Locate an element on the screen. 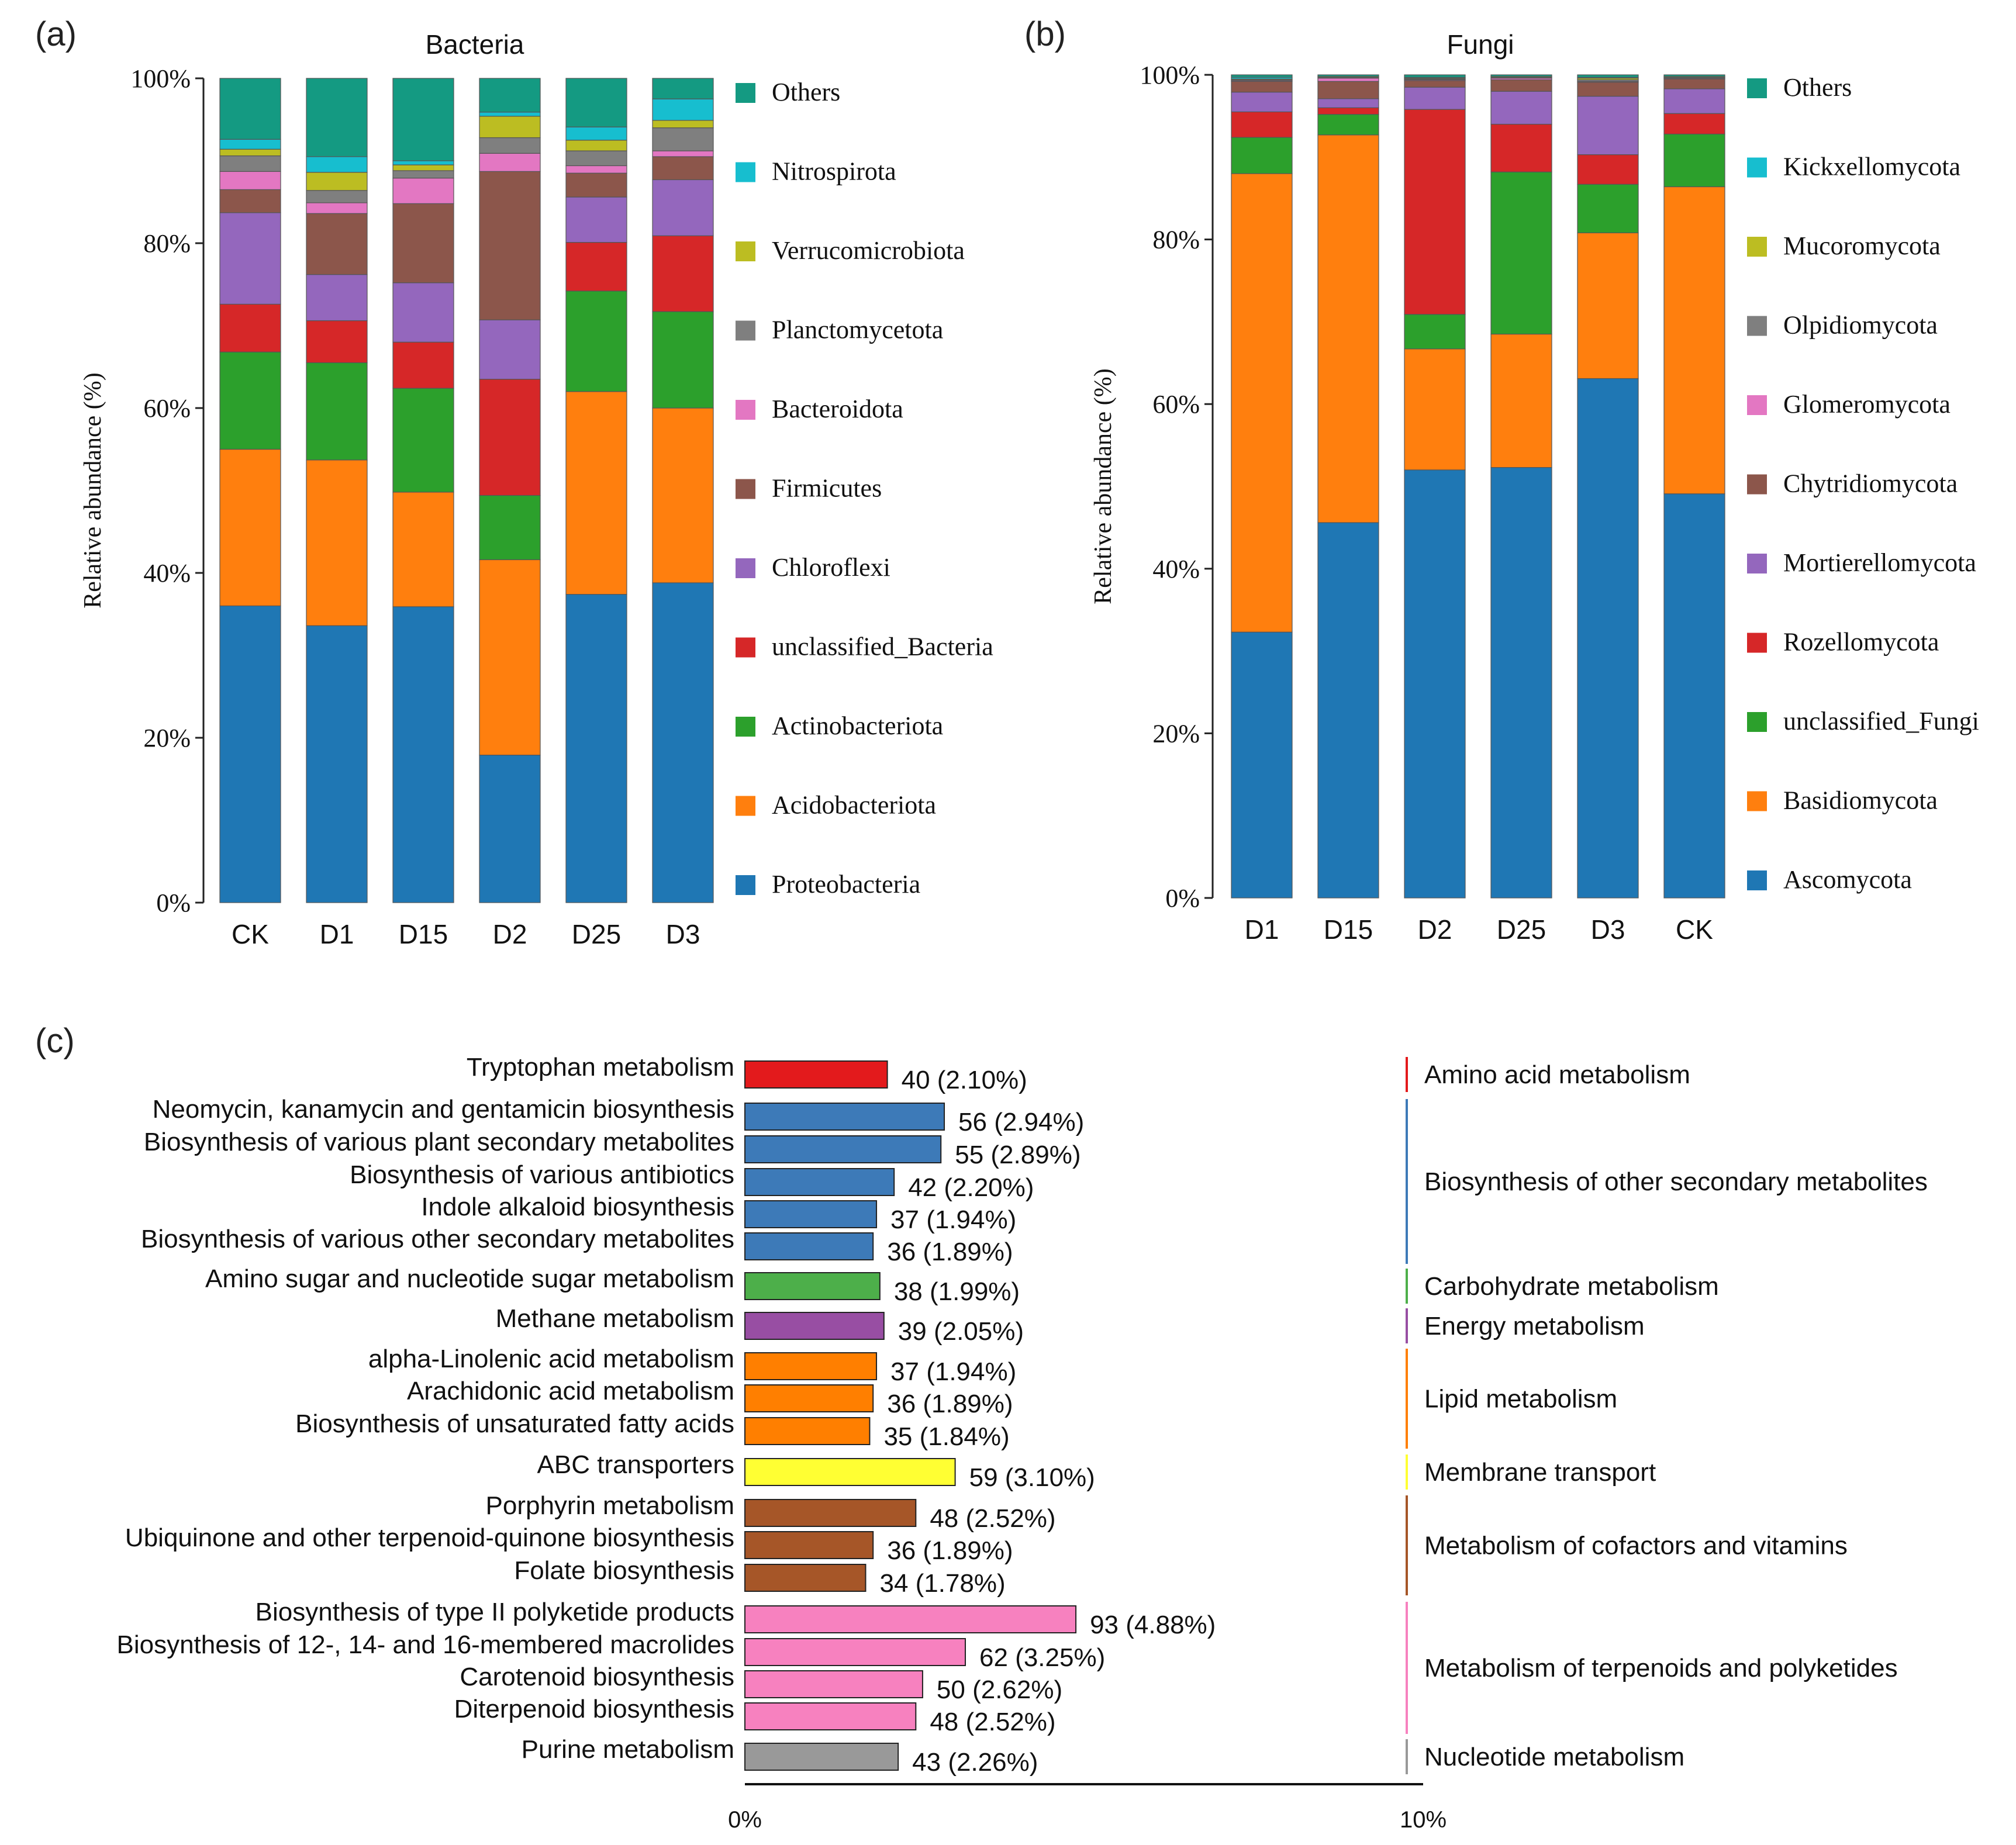  bar-segment-d2-bacteroidota is located at coordinates (510, 162).